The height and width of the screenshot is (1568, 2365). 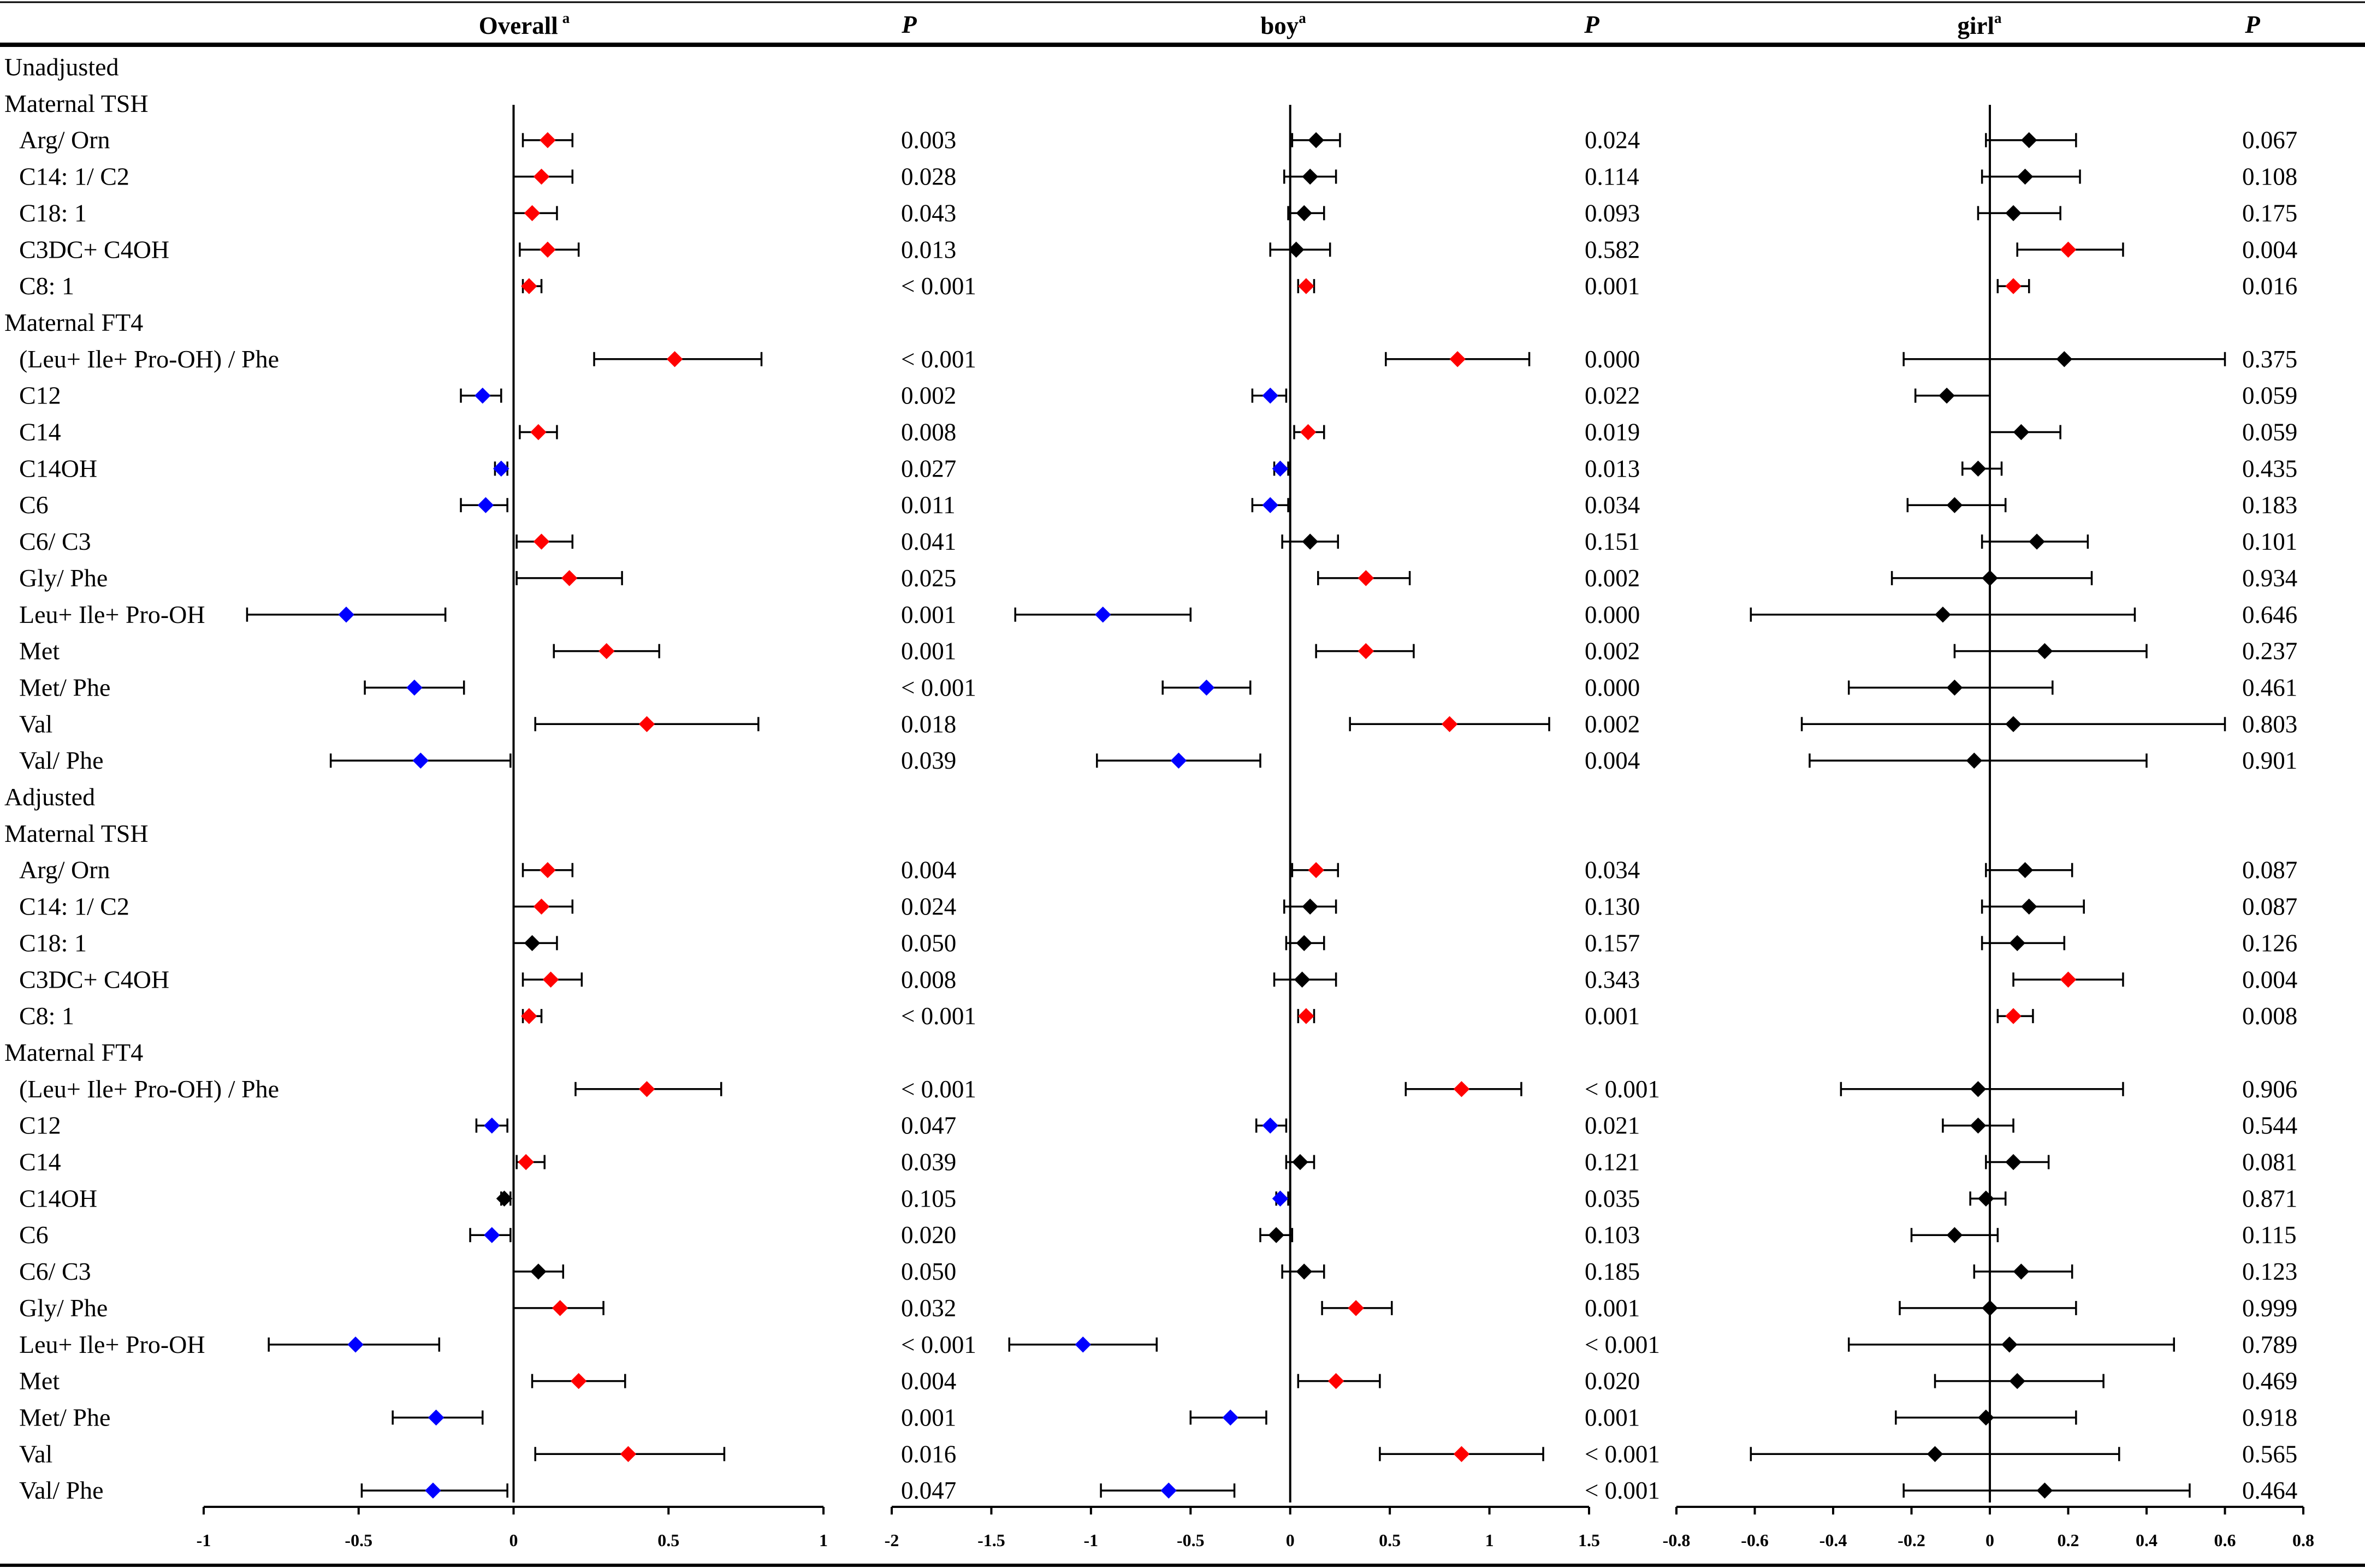 I want to click on row-label: Val/ Phe, so click(x=61, y=1490).